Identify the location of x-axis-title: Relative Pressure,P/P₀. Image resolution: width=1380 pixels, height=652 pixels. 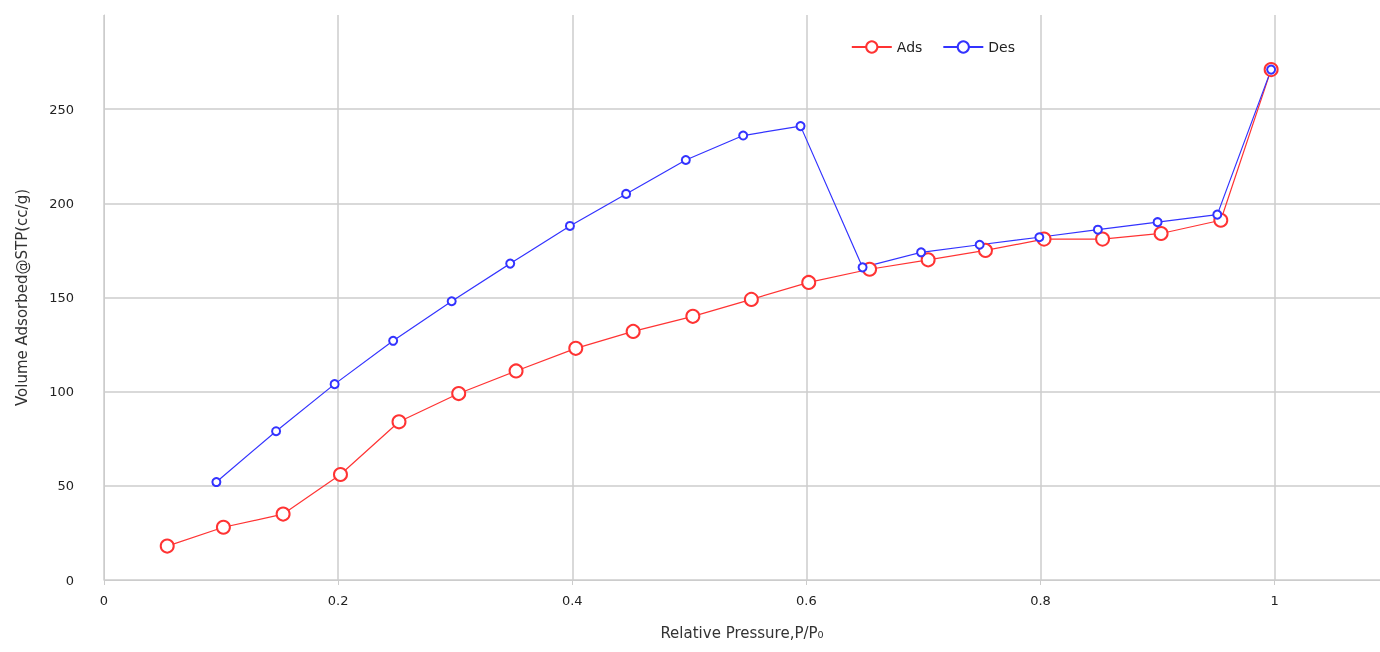
(742, 632).